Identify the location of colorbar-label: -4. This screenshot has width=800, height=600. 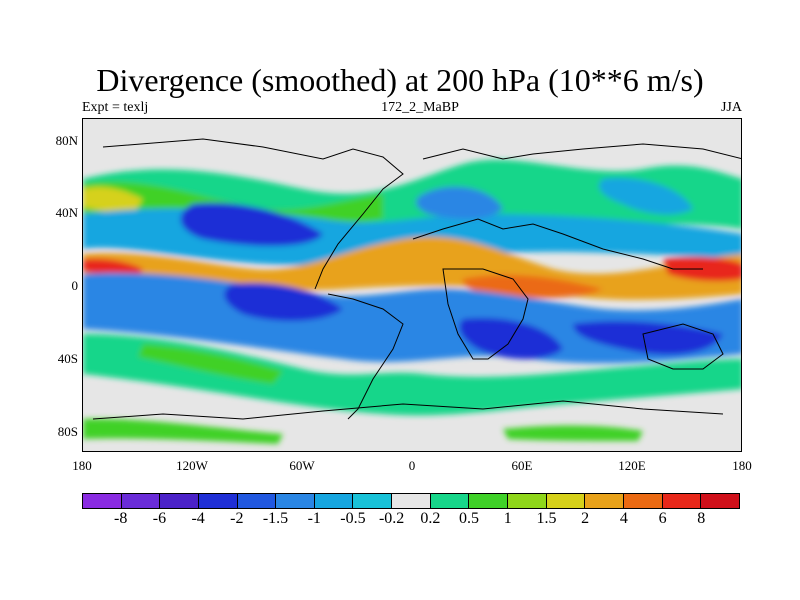
(198, 518).